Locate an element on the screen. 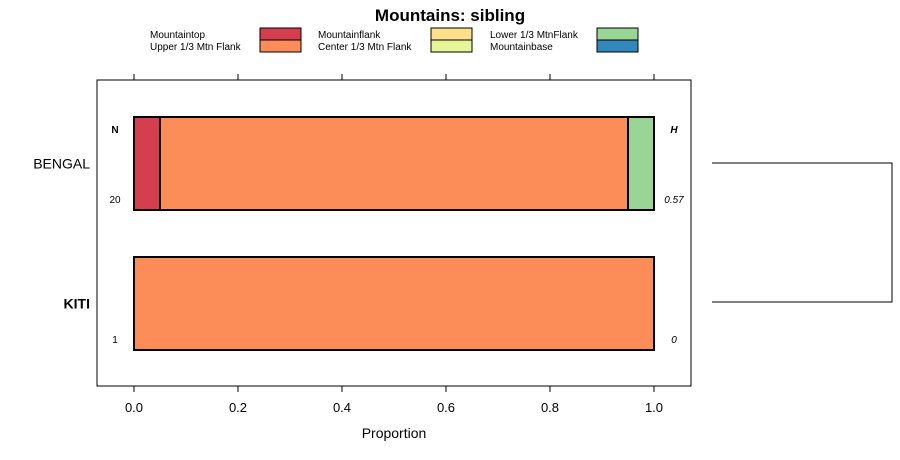 The height and width of the screenshot is (460, 900). x-tick-label: 0.6 is located at coordinates (446, 407).